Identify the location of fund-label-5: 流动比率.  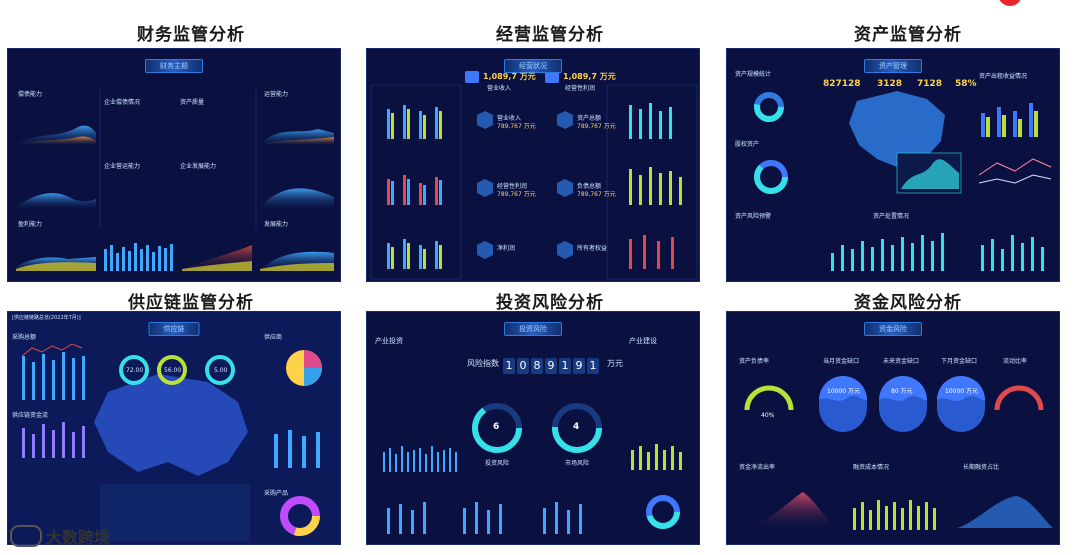
(1015, 361).